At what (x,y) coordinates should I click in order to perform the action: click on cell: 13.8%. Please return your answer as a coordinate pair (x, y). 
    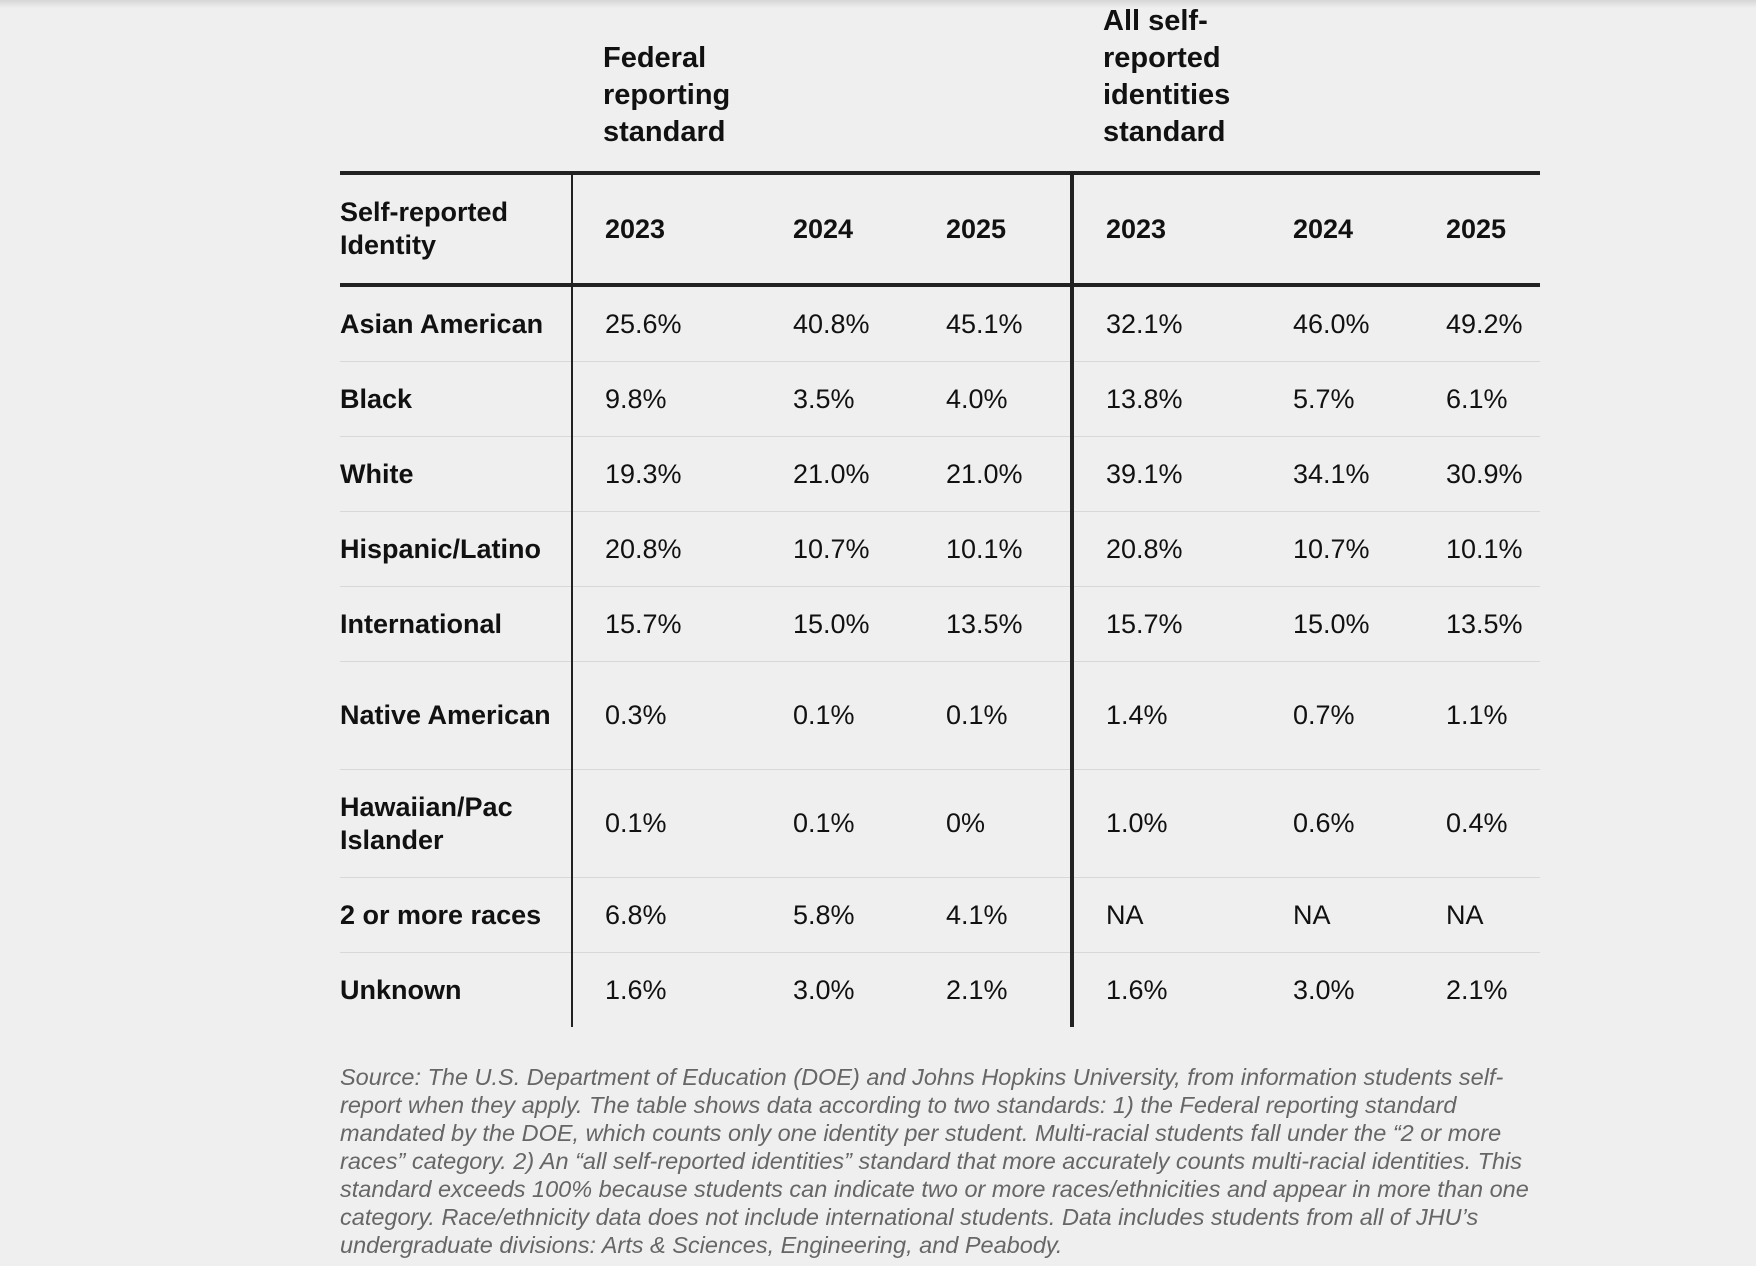
    Looking at the image, I should click on (1165, 399).